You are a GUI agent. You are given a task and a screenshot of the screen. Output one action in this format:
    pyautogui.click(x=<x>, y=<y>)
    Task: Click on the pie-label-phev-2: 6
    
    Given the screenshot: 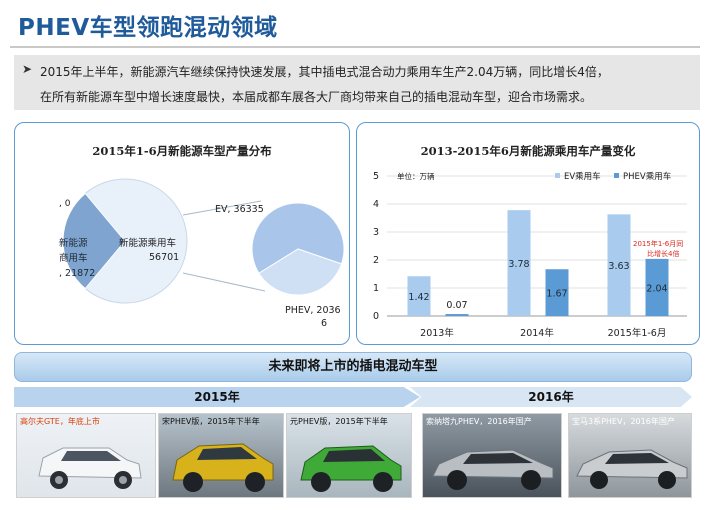 What is the action you would take?
    pyautogui.click(x=324, y=323)
    